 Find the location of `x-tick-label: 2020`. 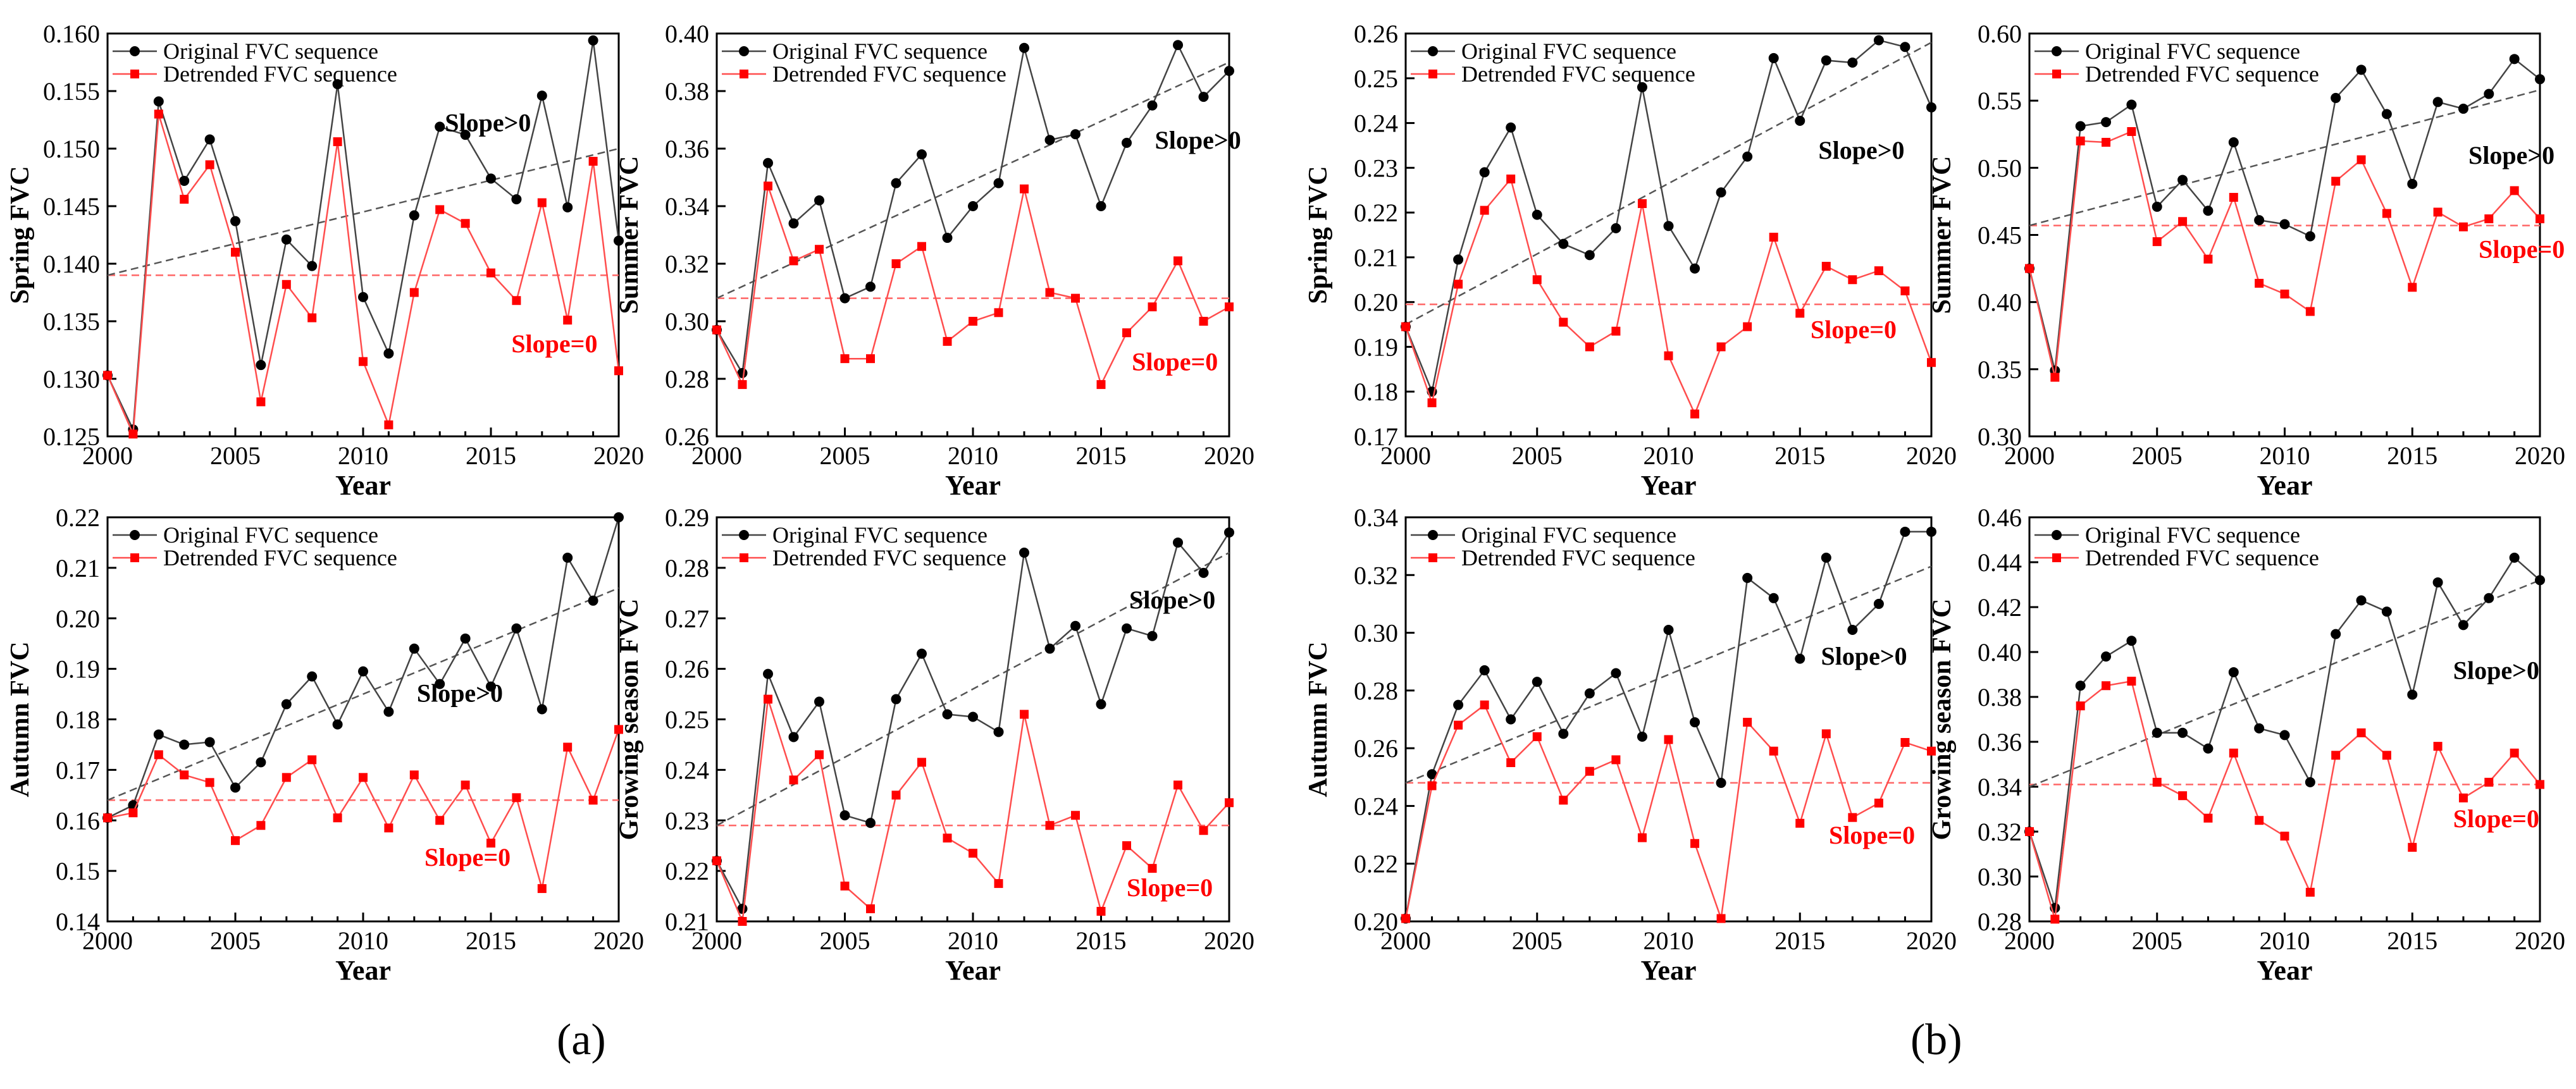

x-tick-label: 2020 is located at coordinates (2540, 941).